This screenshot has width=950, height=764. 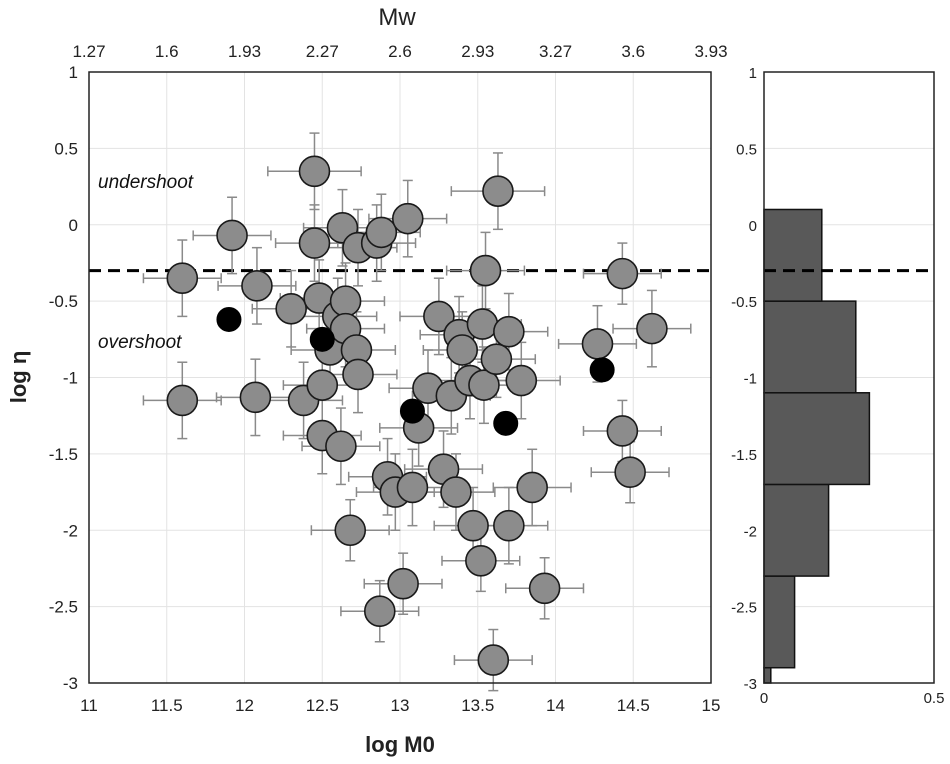 What do you see at coordinates (852, 698) in the screenshot?
I see `histogram-x-tick-labels: 0 0.5` at bounding box center [852, 698].